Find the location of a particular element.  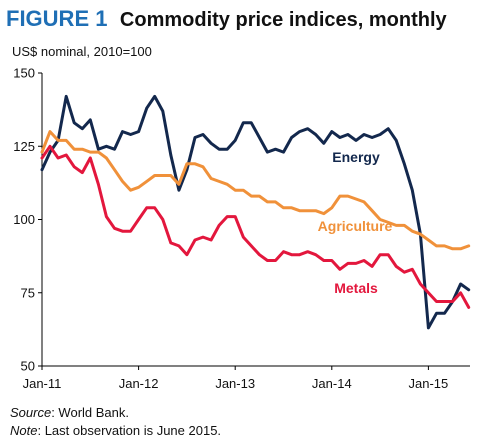

source-label: Source is located at coordinates (31, 412).